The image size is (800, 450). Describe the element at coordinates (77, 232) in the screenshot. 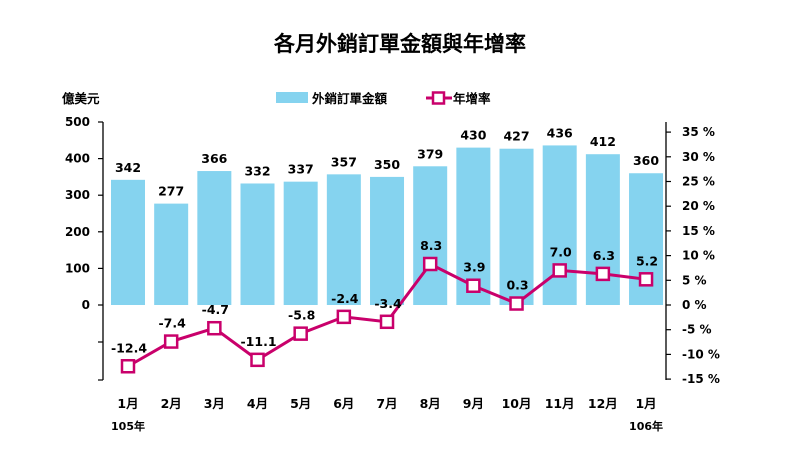

I see `left-tick-label: 200` at that location.